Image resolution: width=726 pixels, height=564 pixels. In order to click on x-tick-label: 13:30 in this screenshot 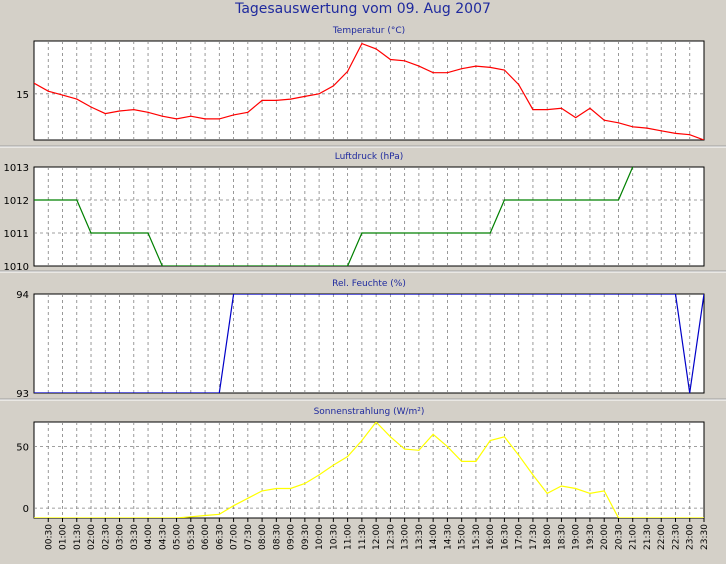, I will do `click(420, 537)`.